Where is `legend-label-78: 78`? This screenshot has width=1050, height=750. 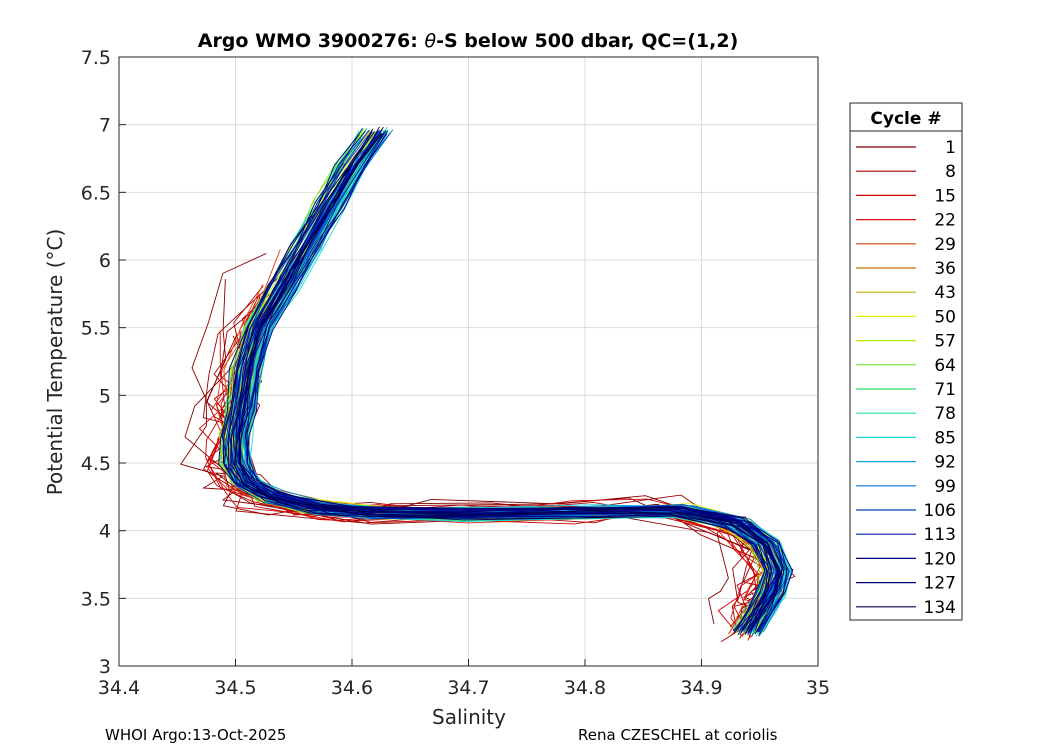 legend-label-78: 78 is located at coordinates (945, 414).